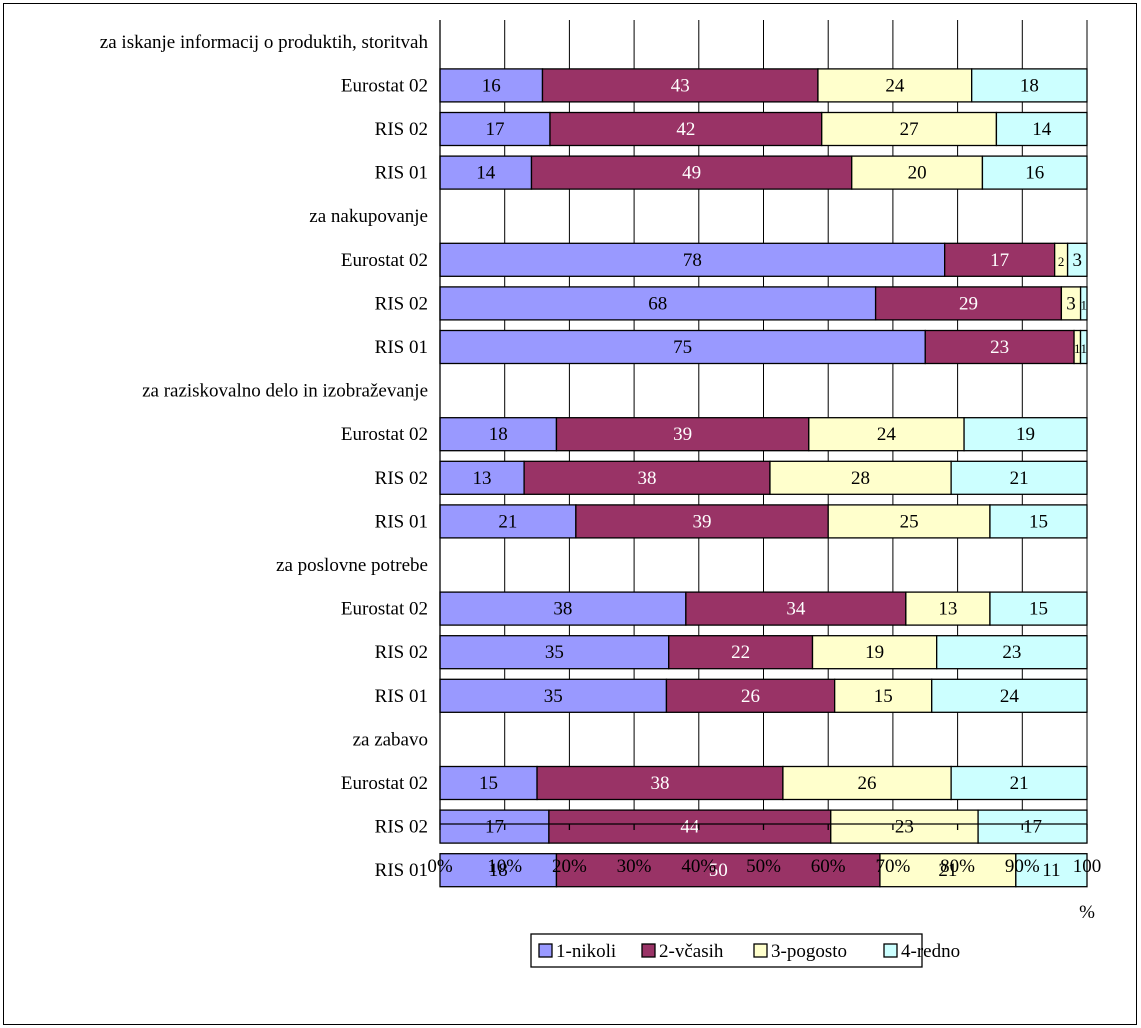  Describe the element at coordinates (763, 866) in the screenshot. I see `x-tick-label: 50%` at that location.